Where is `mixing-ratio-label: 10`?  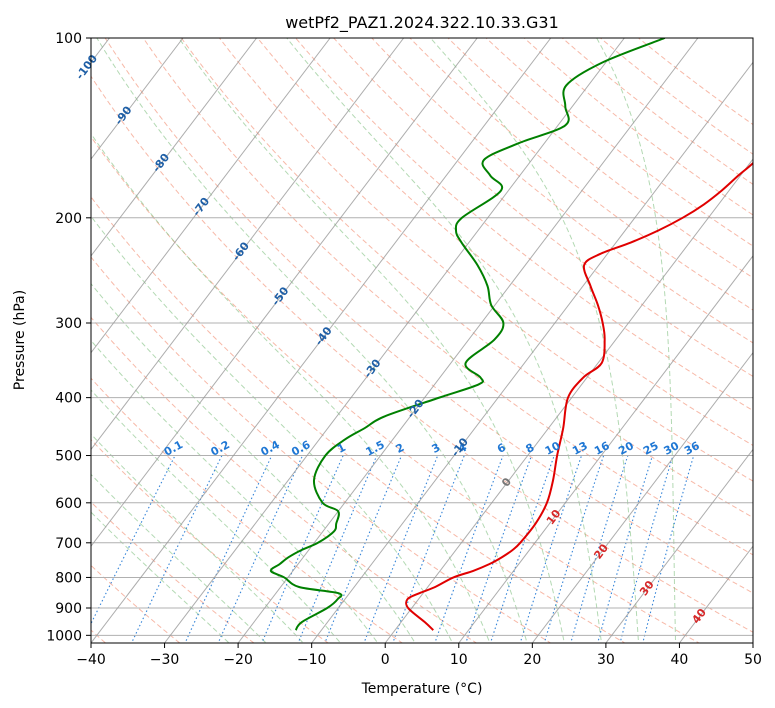 mixing-ratio-label: 10 is located at coordinates (553, 448).